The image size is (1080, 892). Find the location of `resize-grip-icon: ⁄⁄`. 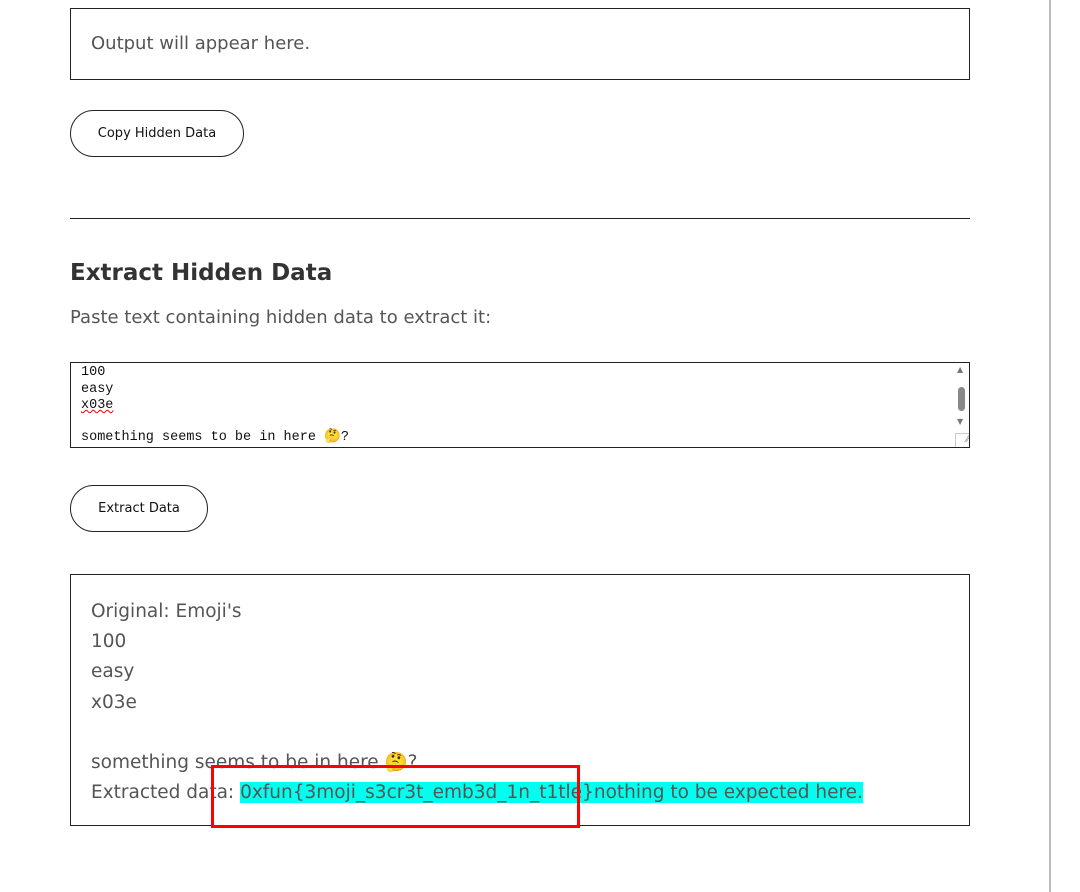

resize-grip-icon: ⁄⁄ is located at coordinates (962, 440).